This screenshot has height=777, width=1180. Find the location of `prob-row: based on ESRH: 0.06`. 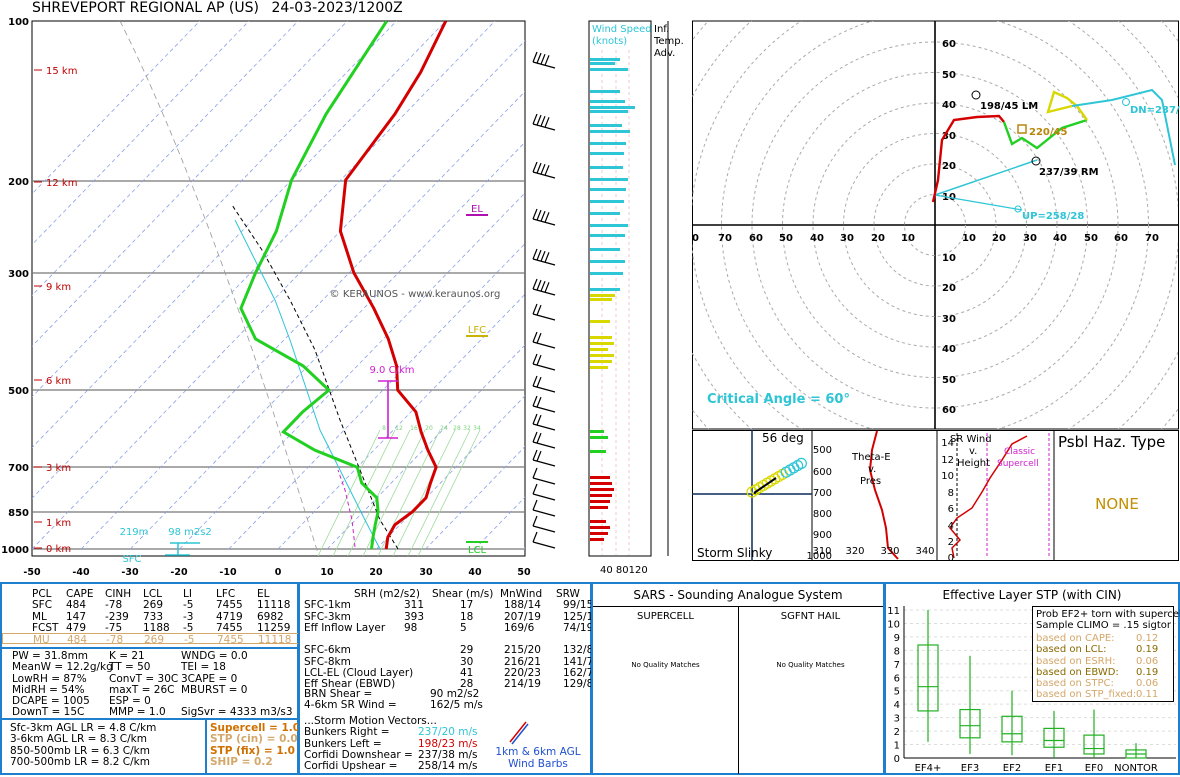

prob-row: based on ESRH: 0.06 is located at coordinates (1097, 661).